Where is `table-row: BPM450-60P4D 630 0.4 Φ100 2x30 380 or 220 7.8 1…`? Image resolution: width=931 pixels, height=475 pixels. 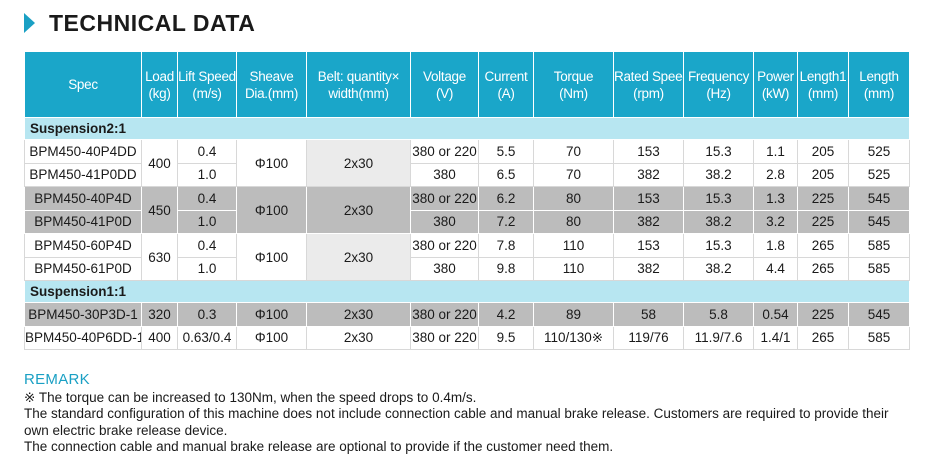
table-row: BPM450-60P4D 630 0.4 Φ100 2x30 380 or 220 7.8 1… is located at coordinates (467, 257).